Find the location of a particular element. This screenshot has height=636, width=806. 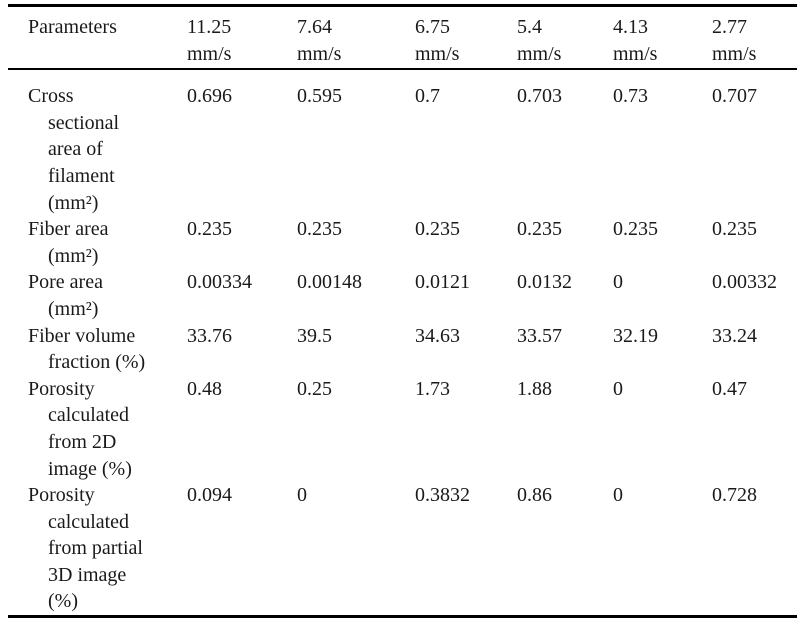

column-header-speed: 4.13 mm/s is located at coordinates (662, 38).